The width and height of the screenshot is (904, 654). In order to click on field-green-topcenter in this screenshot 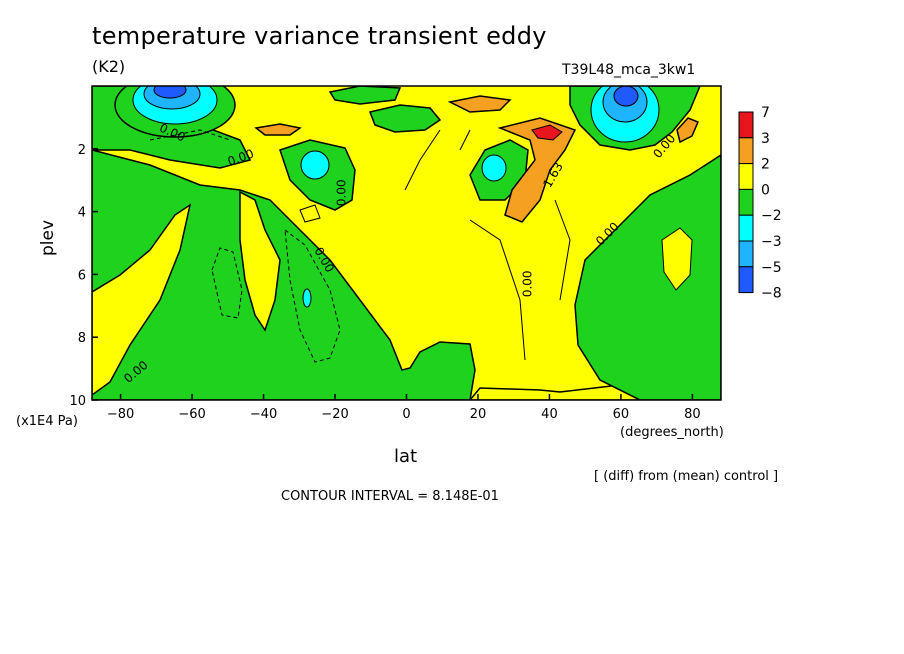, I will do `click(405, 118)`.